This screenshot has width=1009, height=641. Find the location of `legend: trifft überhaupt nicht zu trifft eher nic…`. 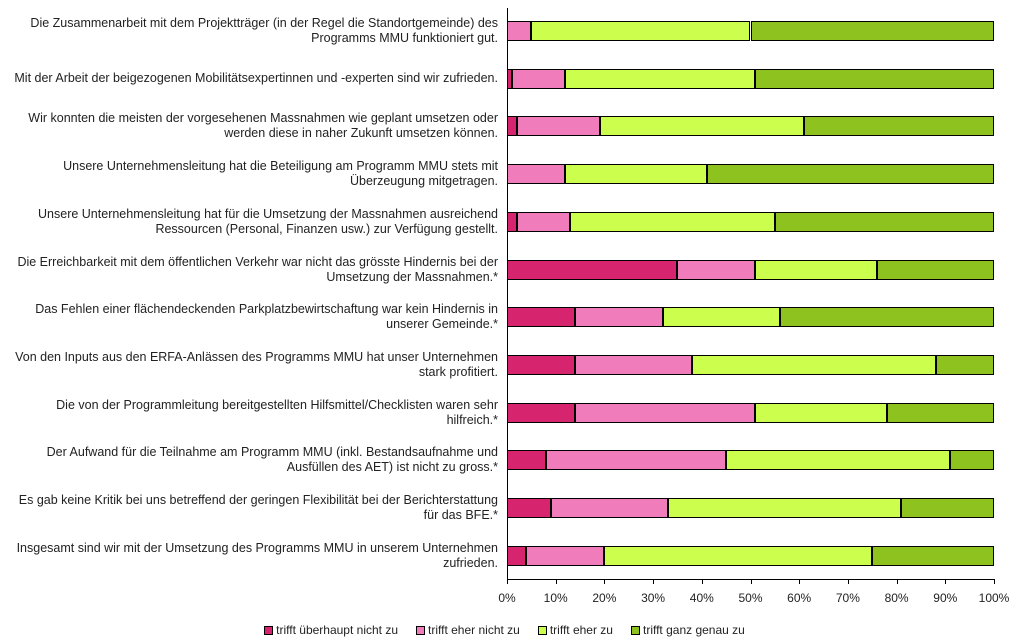

legend: trifft überhaupt nicht zu trifft eher nic… is located at coordinates (504, 630).